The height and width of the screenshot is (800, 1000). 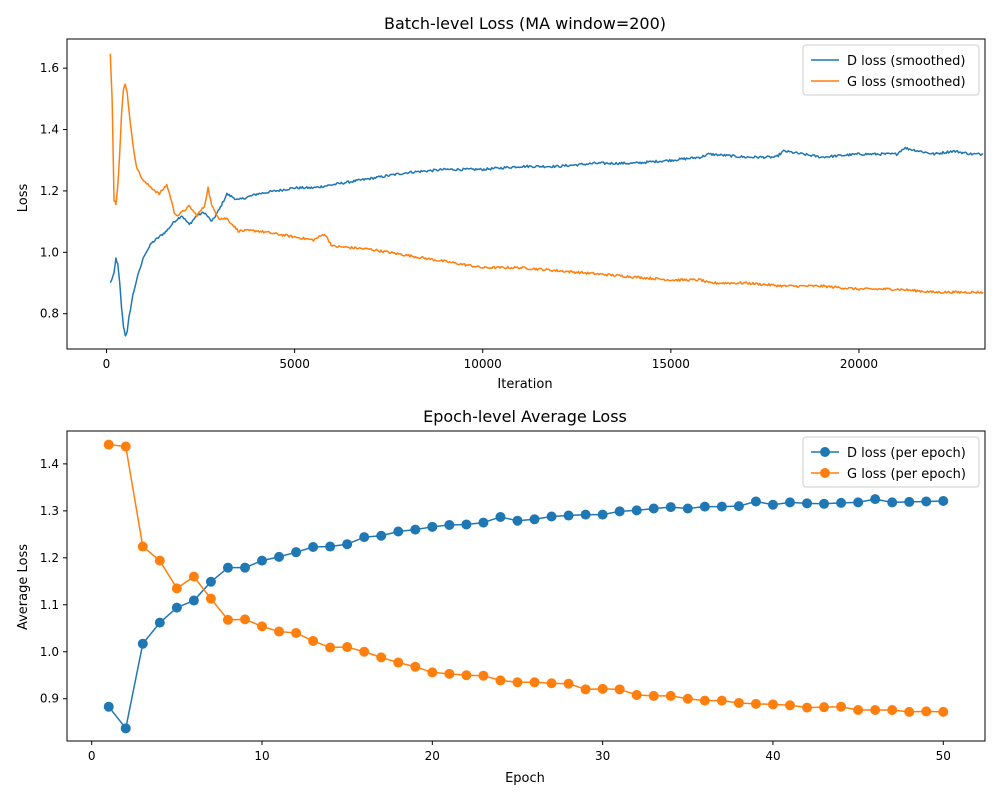 What do you see at coordinates (525, 23) in the screenshot?
I see `batch-loss-title: Batch-level Loss (MA window=200)` at bounding box center [525, 23].